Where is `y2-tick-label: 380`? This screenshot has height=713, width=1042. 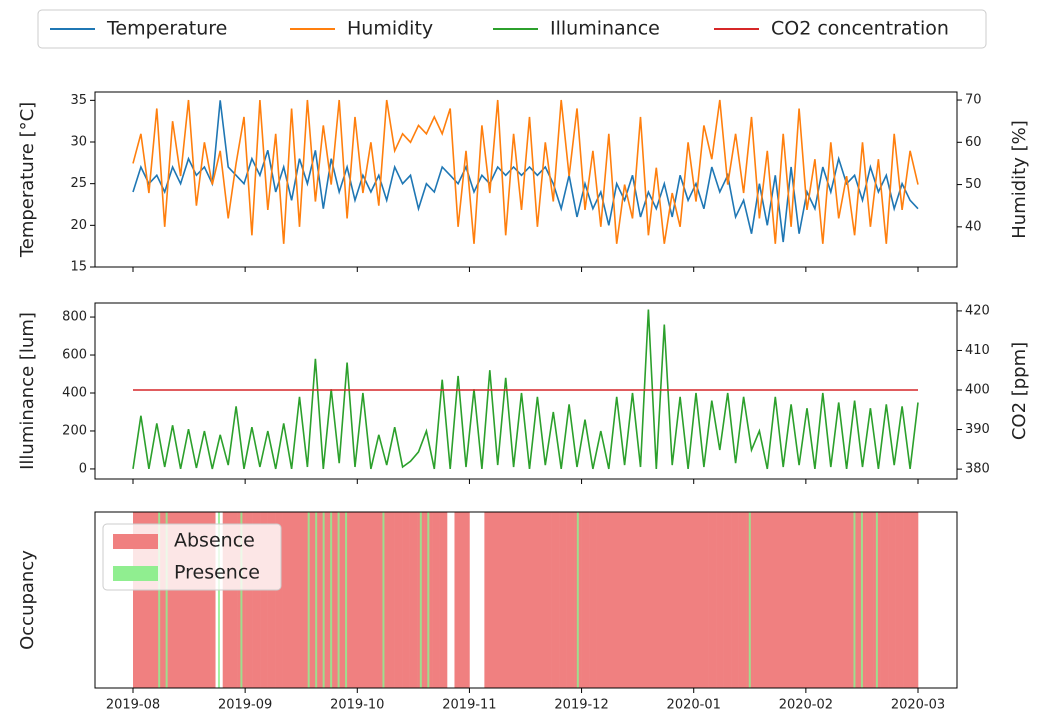
y2-tick-label: 380 is located at coordinates (977, 469).